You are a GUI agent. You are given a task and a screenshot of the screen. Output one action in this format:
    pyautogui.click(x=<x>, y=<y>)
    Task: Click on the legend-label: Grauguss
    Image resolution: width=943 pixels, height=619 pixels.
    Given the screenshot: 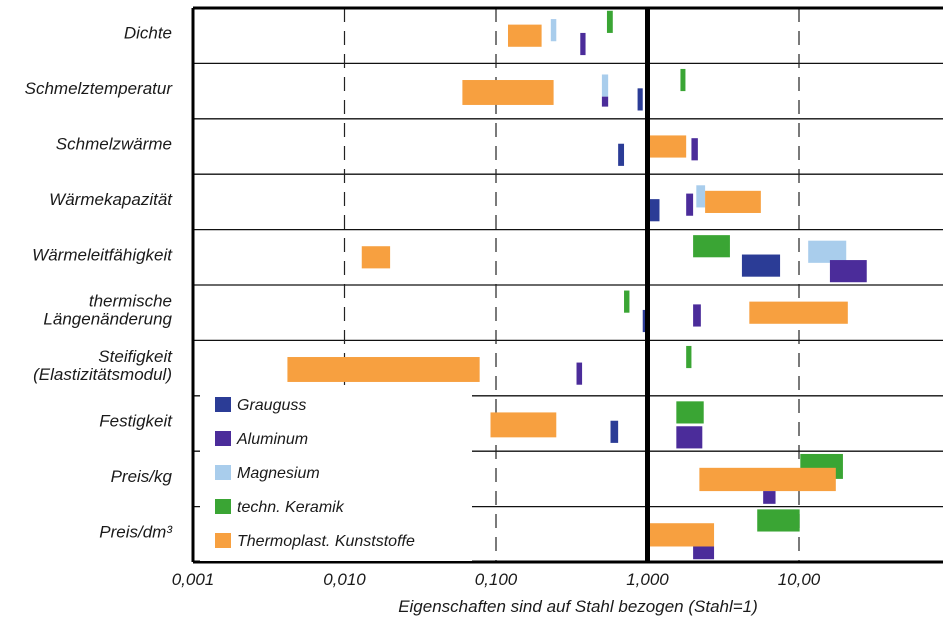 What is the action you would take?
    pyautogui.click(x=271, y=405)
    